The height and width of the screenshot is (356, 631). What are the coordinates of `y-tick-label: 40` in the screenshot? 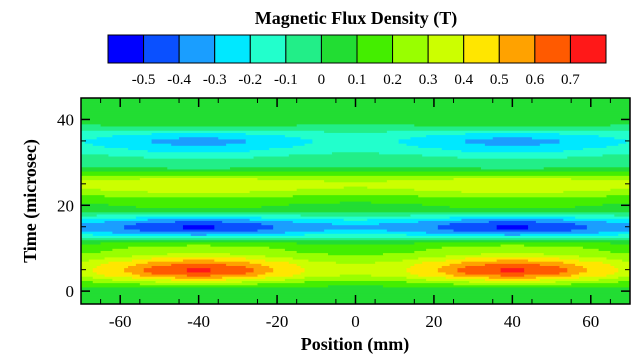 It's located at (65, 119).